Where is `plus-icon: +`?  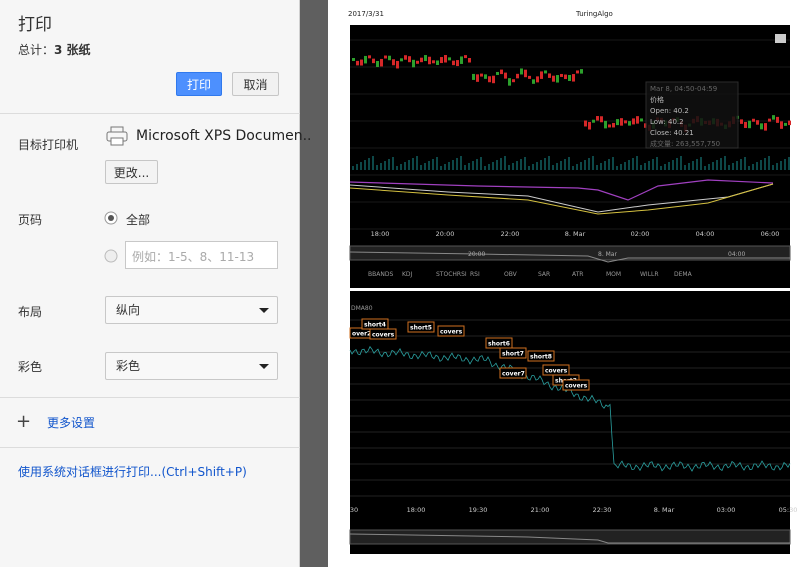
plus-icon: + is located at coordinates (24, 421).